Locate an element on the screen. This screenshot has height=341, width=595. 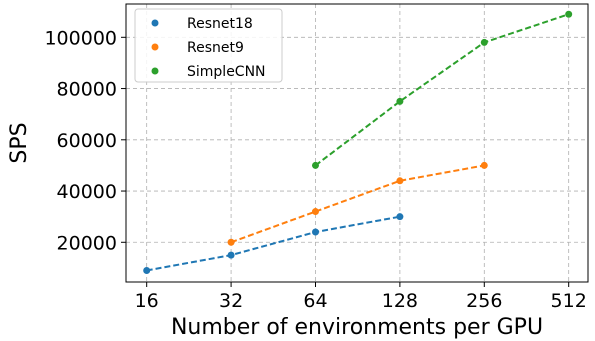
x-tick-label: 32 is located at coordinates (231, 301).